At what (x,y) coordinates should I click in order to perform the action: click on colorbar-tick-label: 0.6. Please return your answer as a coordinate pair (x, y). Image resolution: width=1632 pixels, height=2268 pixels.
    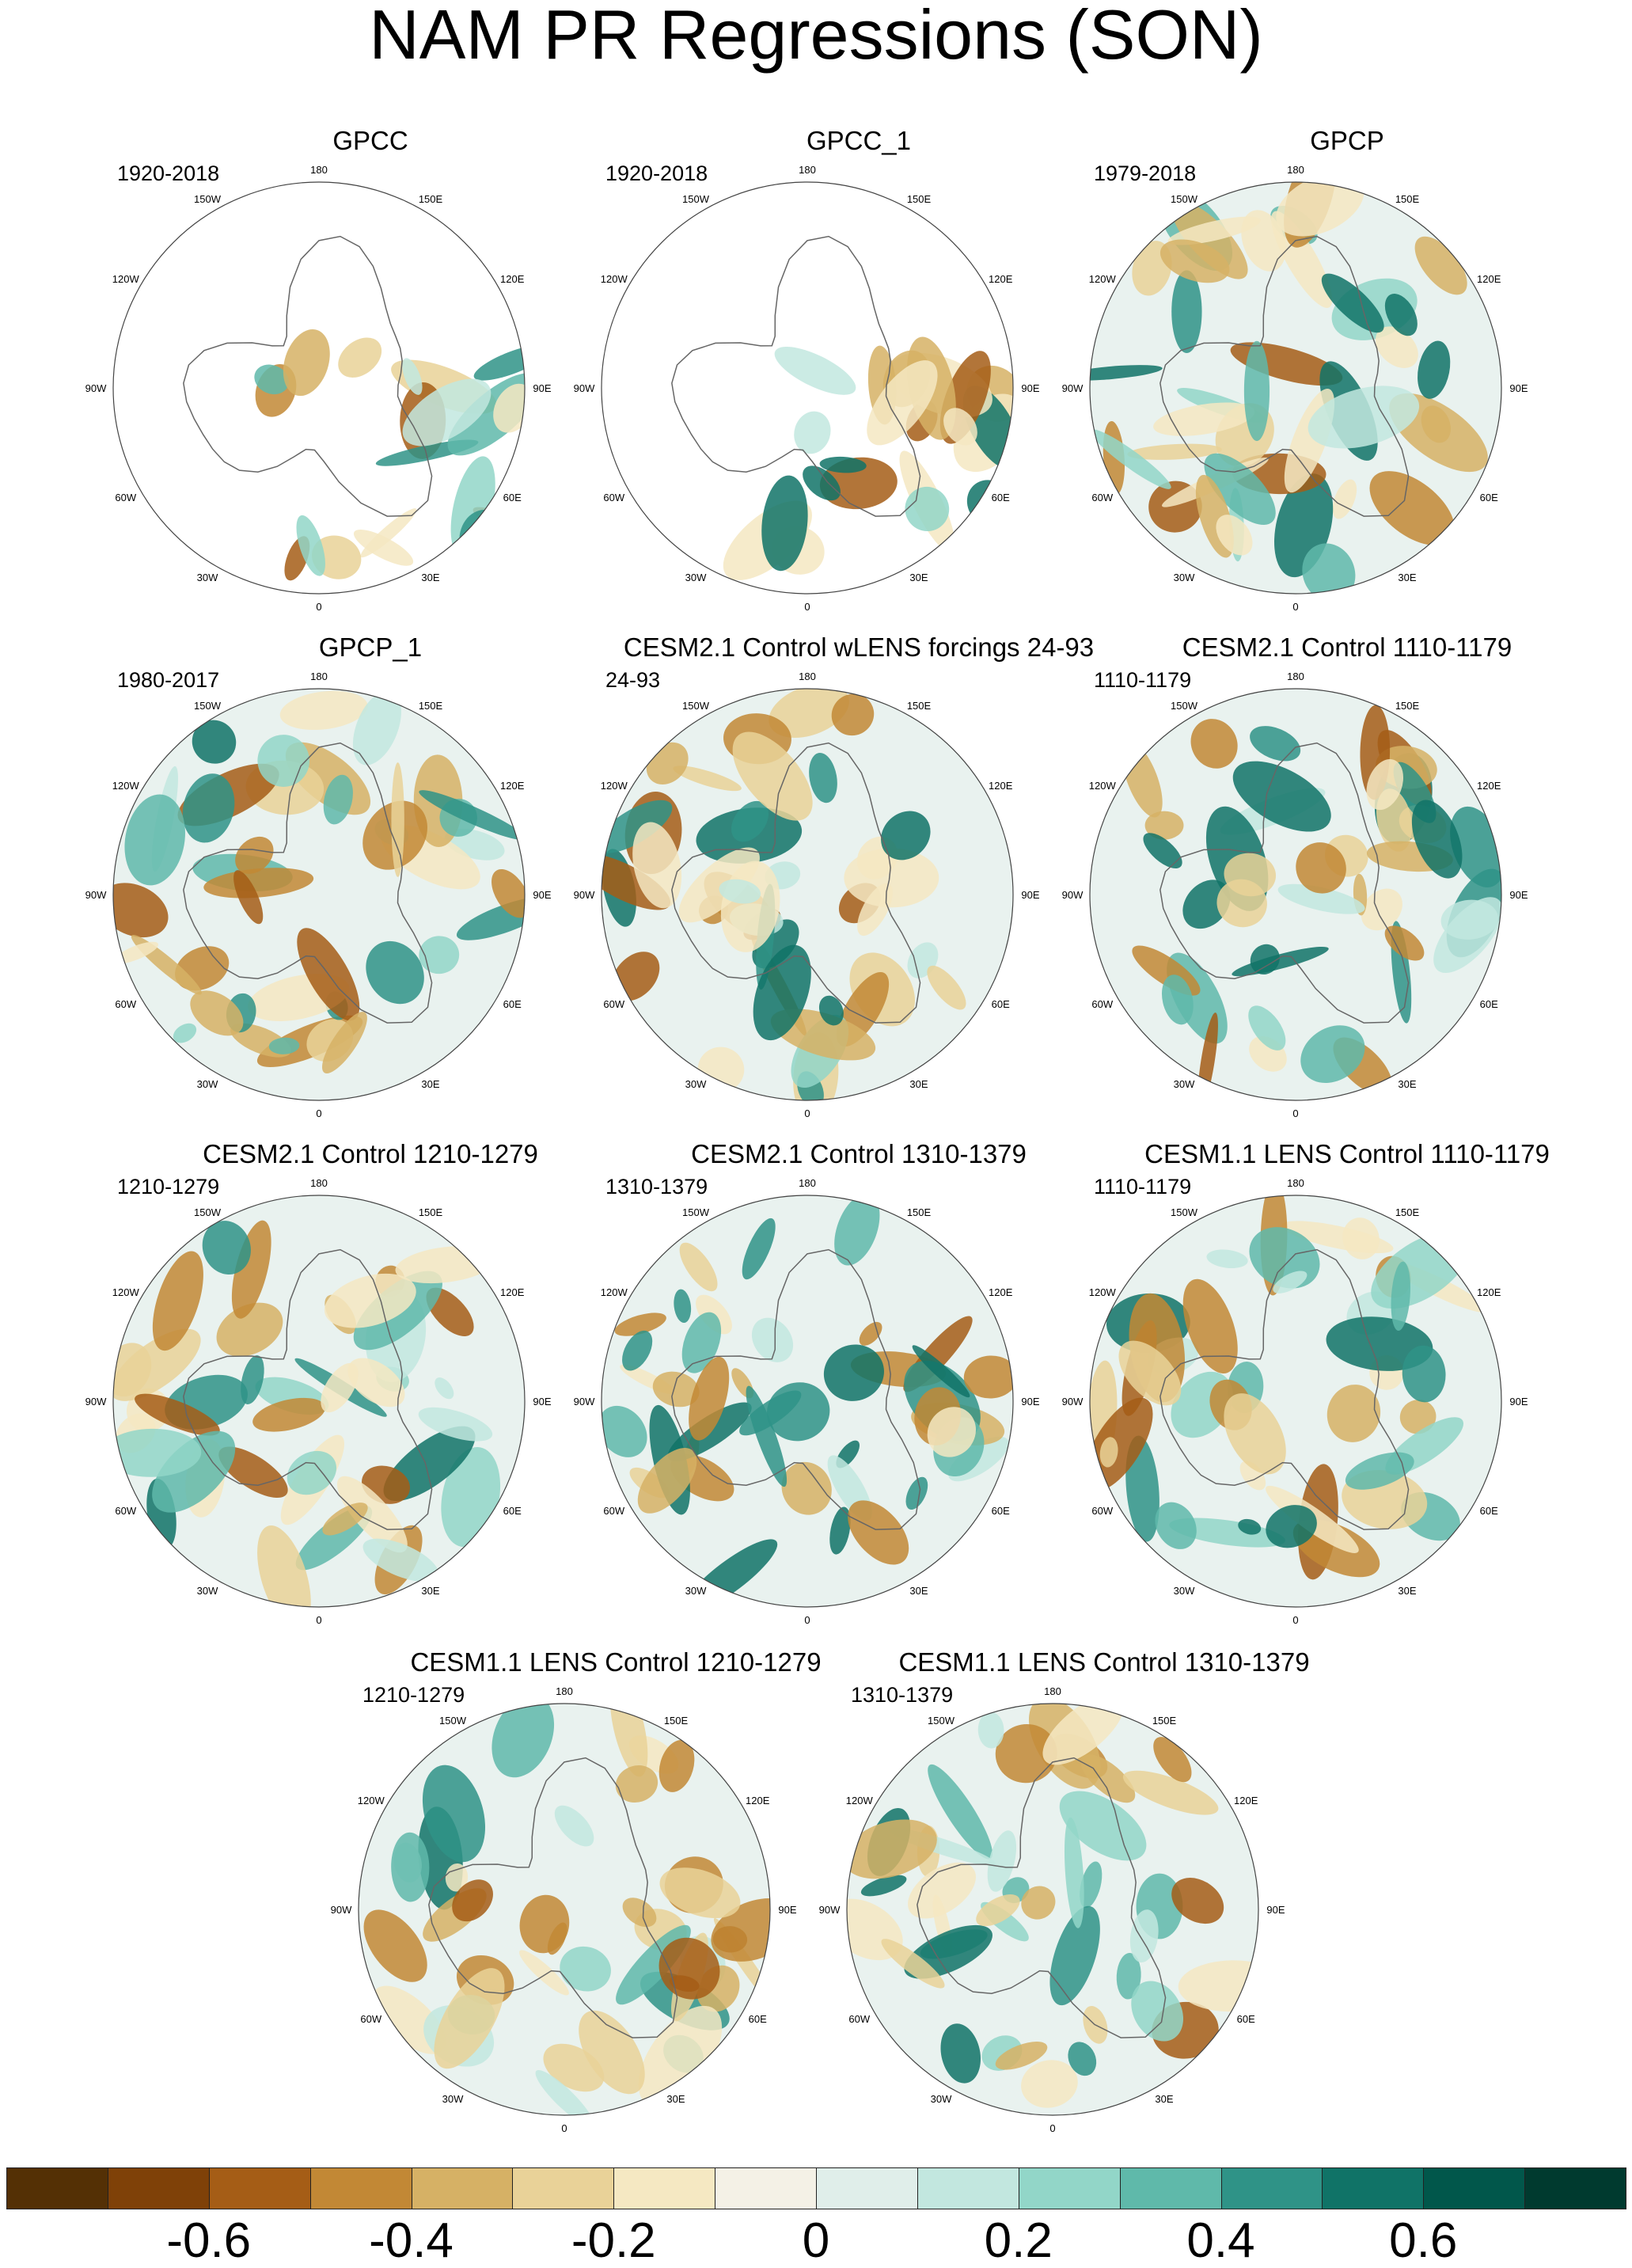
    Looking at the image, I should click on (1423, 2240).